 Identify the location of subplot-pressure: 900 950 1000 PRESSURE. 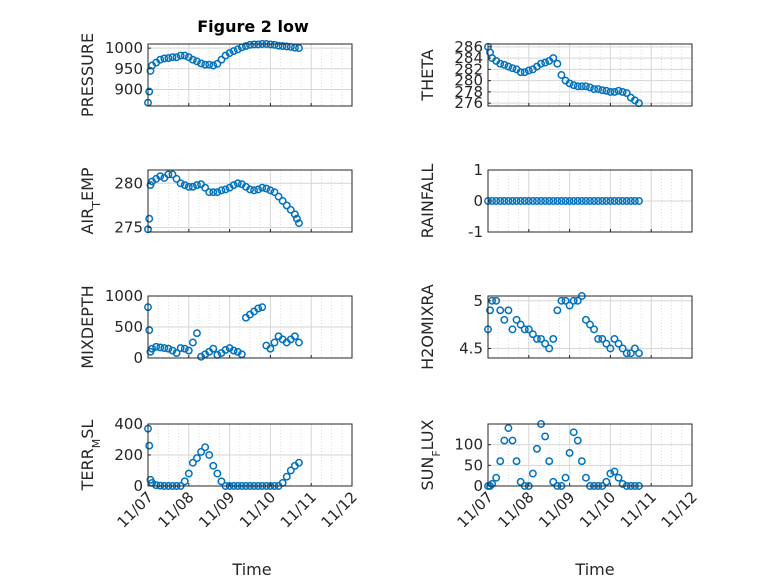
(215, 75).